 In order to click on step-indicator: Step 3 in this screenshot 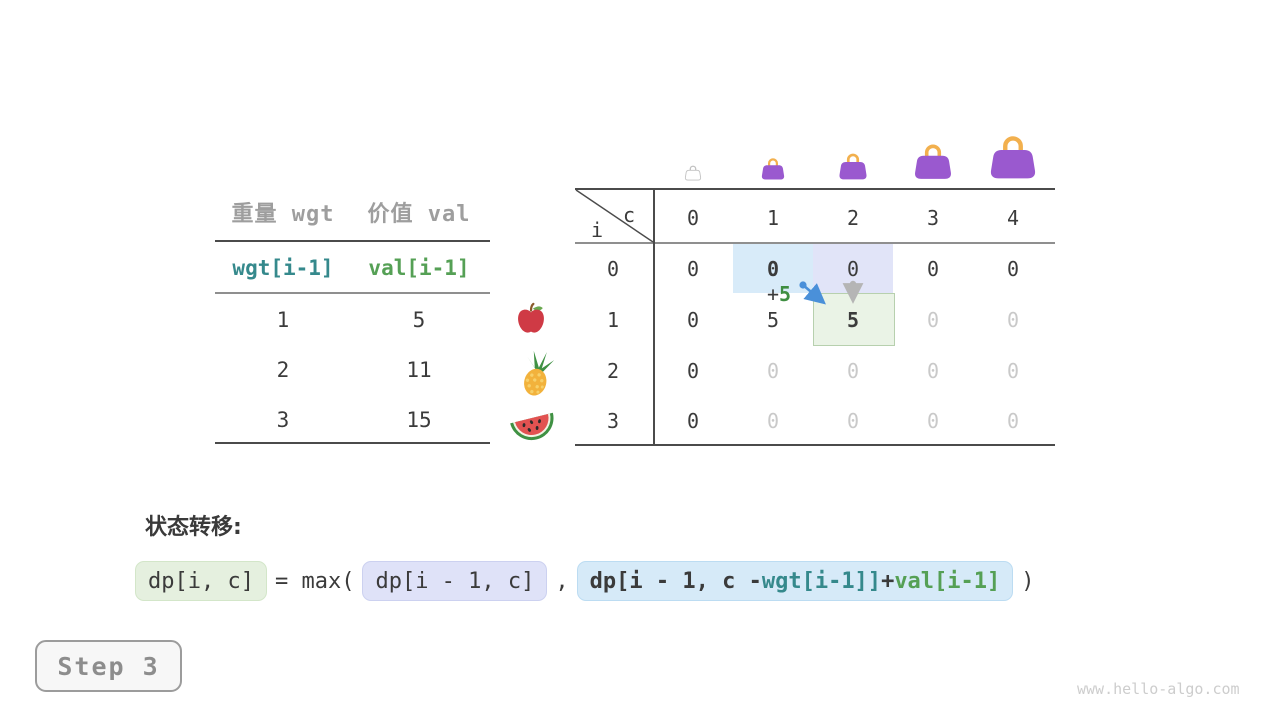, I will do `click(108, 666)`.